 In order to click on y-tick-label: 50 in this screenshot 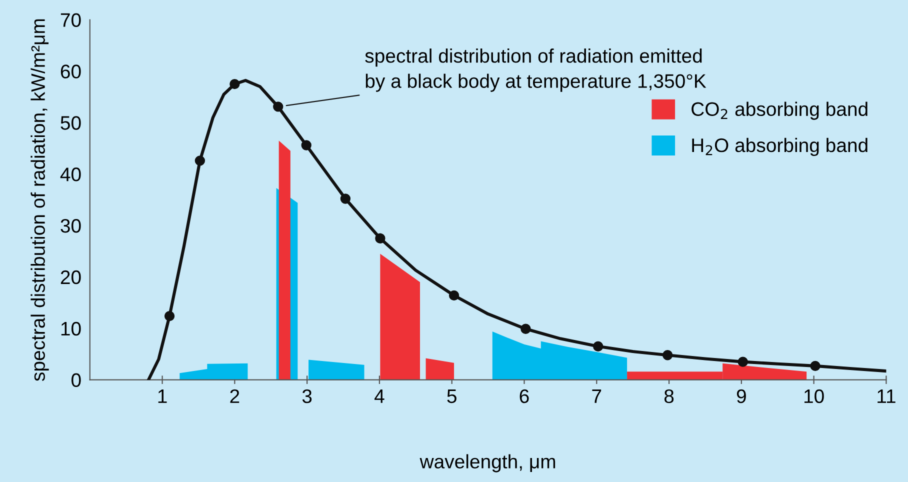, I will do `click(70, 123)`.